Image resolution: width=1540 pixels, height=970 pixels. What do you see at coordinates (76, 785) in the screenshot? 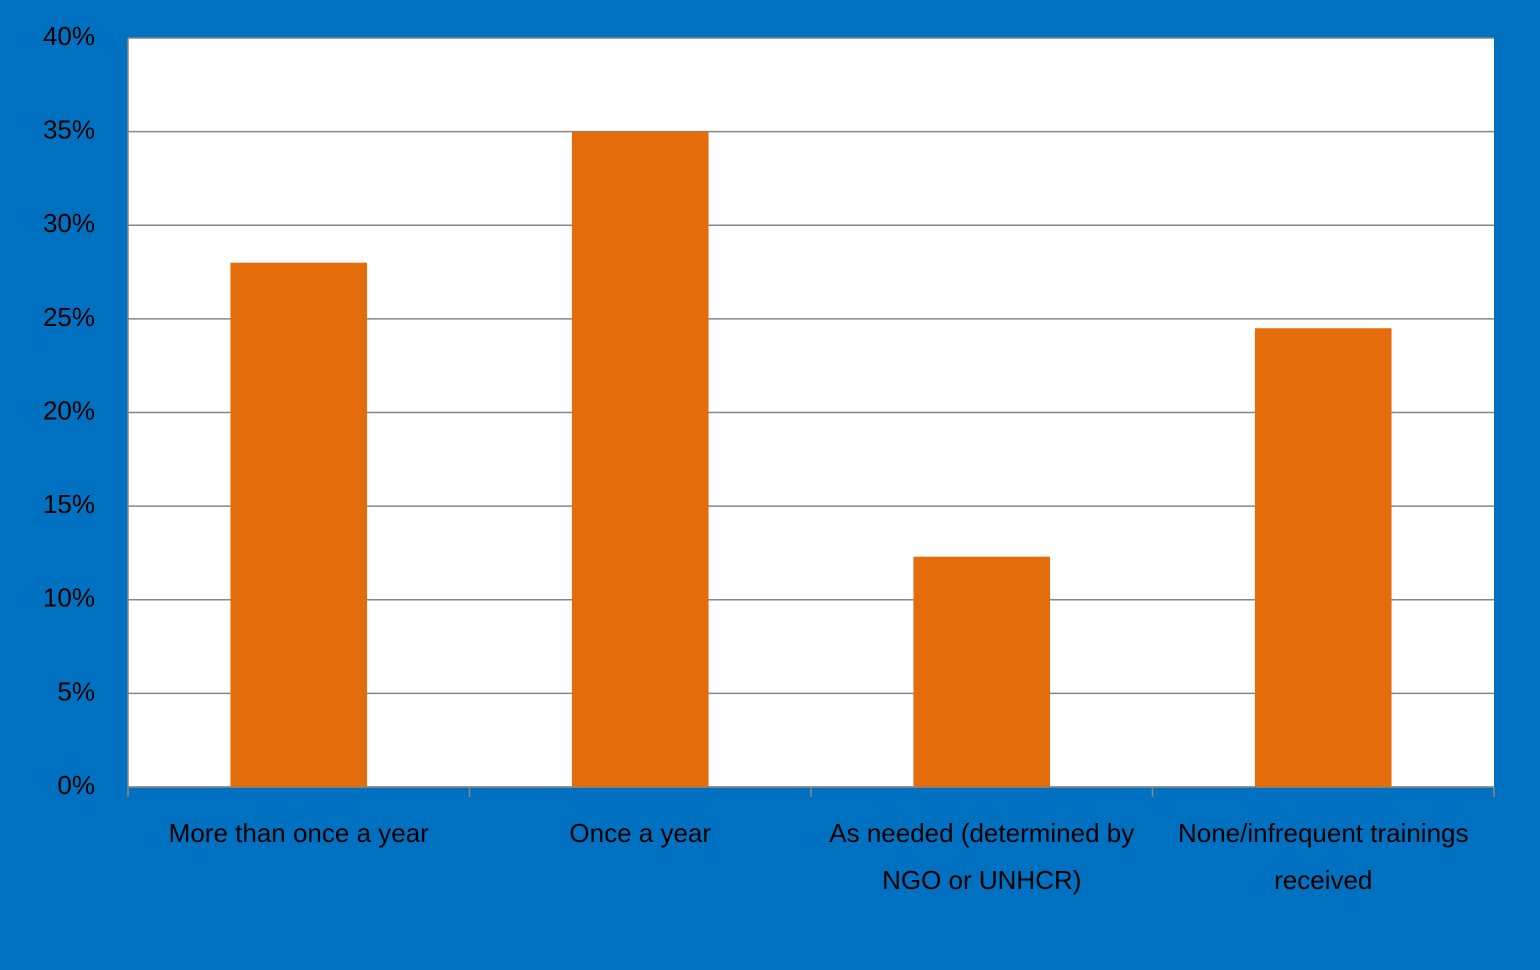
I see `y-tick-label: 0%` at bounding box center [76, 785].